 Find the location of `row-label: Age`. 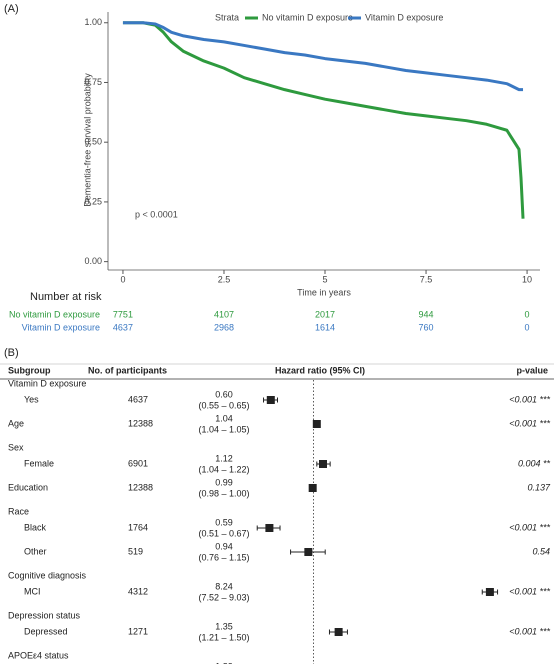

row-label: Age is located at coordinates (16, 423).